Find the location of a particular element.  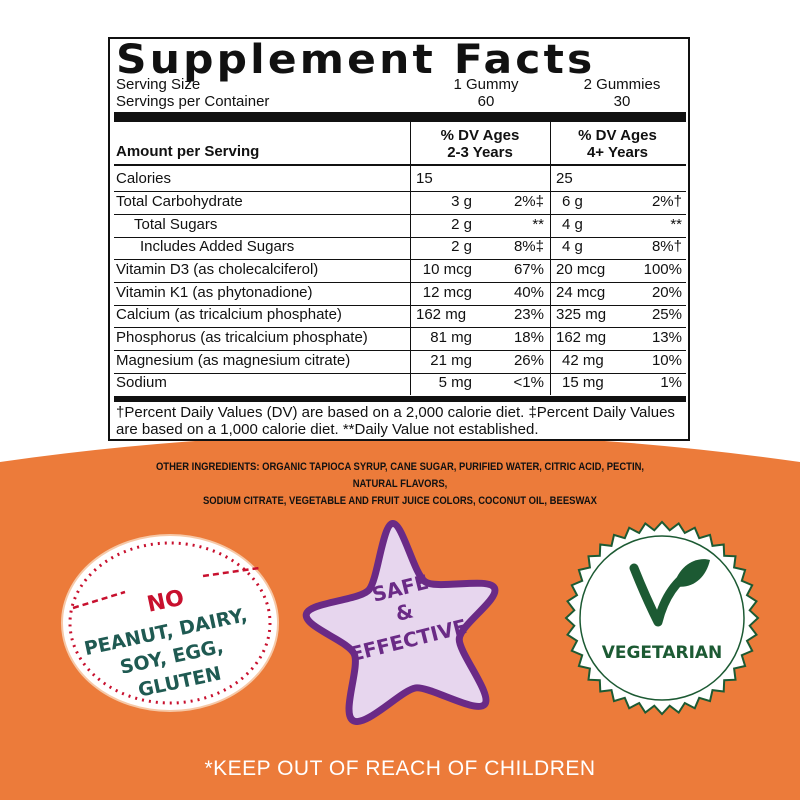

vegetarian-label: VEGETARIAN is located at coordinates (662, 653).